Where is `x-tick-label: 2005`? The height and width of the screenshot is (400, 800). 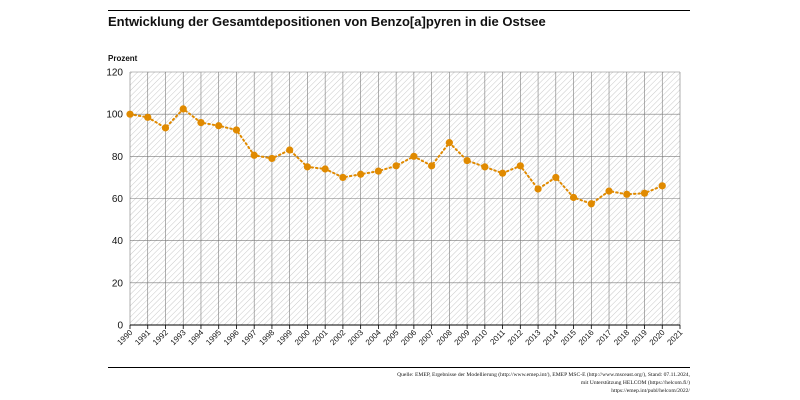
x-tick-label: 2005 is located at coordinates (391, 337).